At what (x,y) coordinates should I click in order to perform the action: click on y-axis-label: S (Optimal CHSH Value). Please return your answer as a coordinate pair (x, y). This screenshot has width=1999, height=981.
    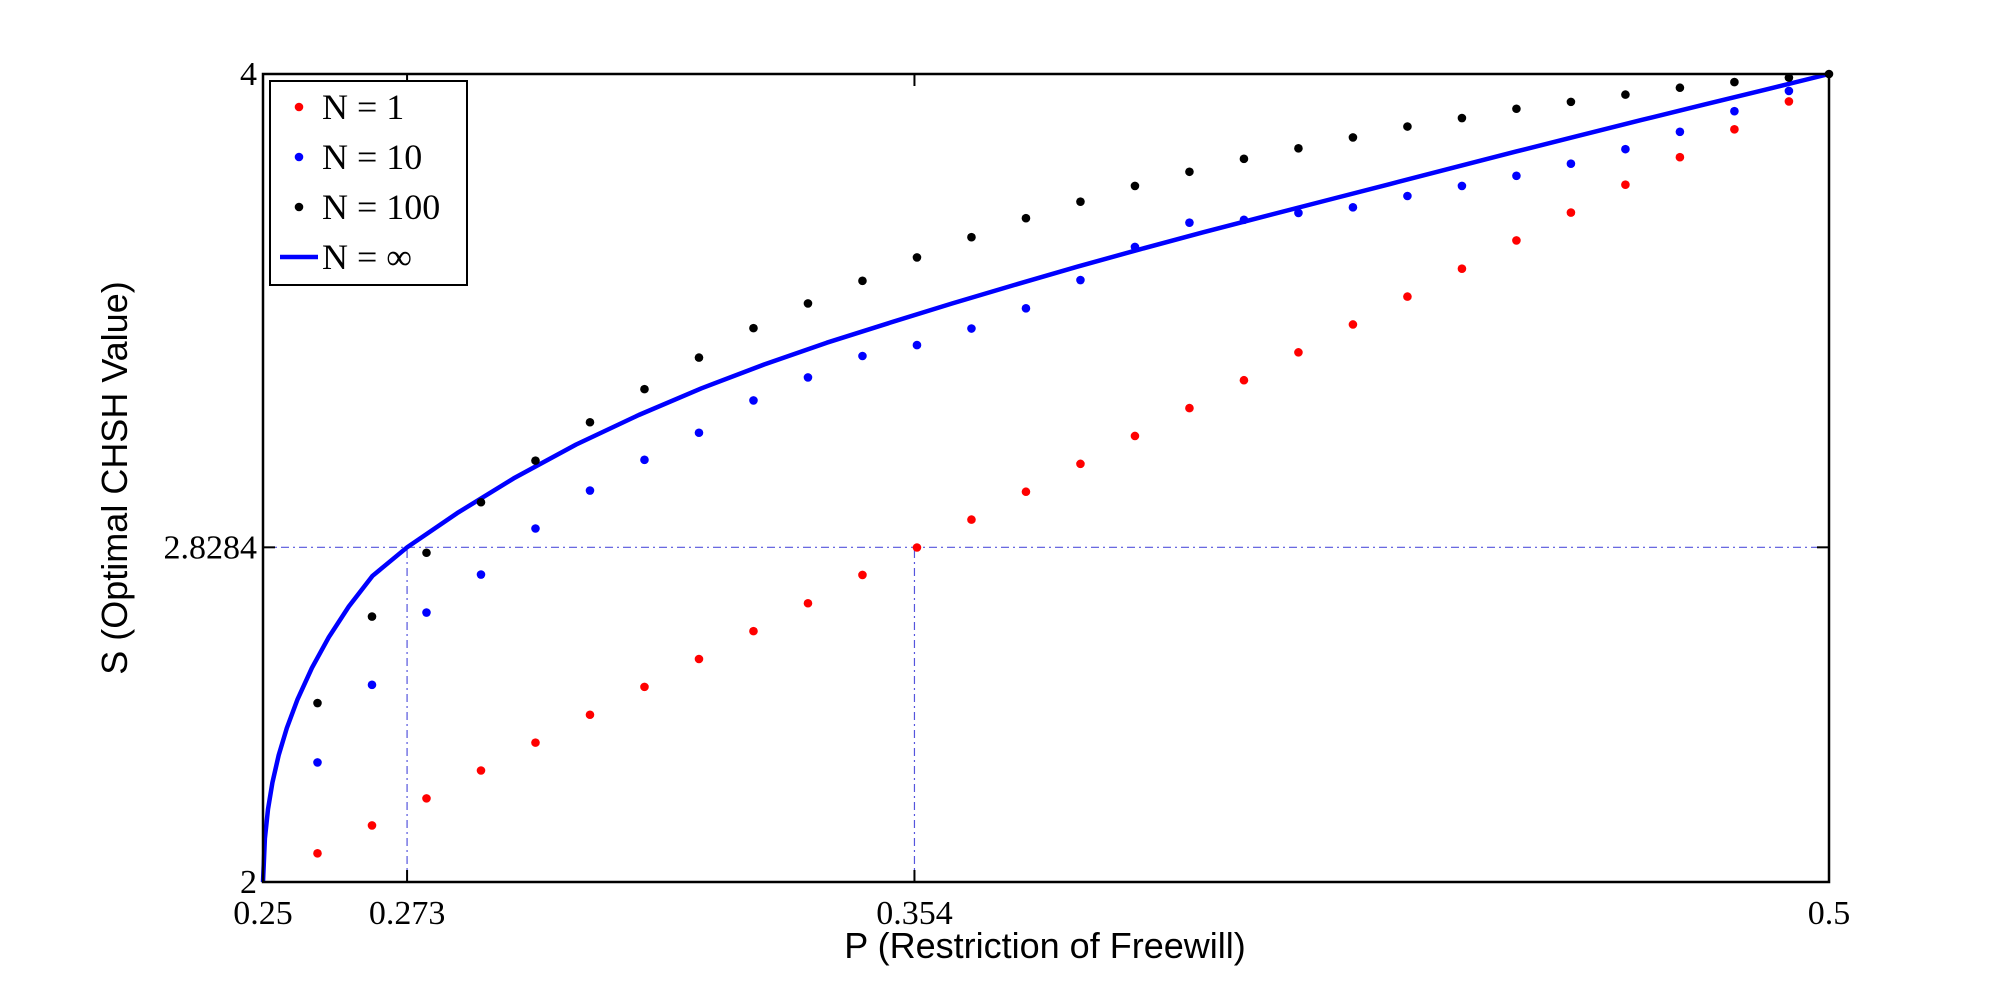
    Looking at the image, I should click on (114, 477).